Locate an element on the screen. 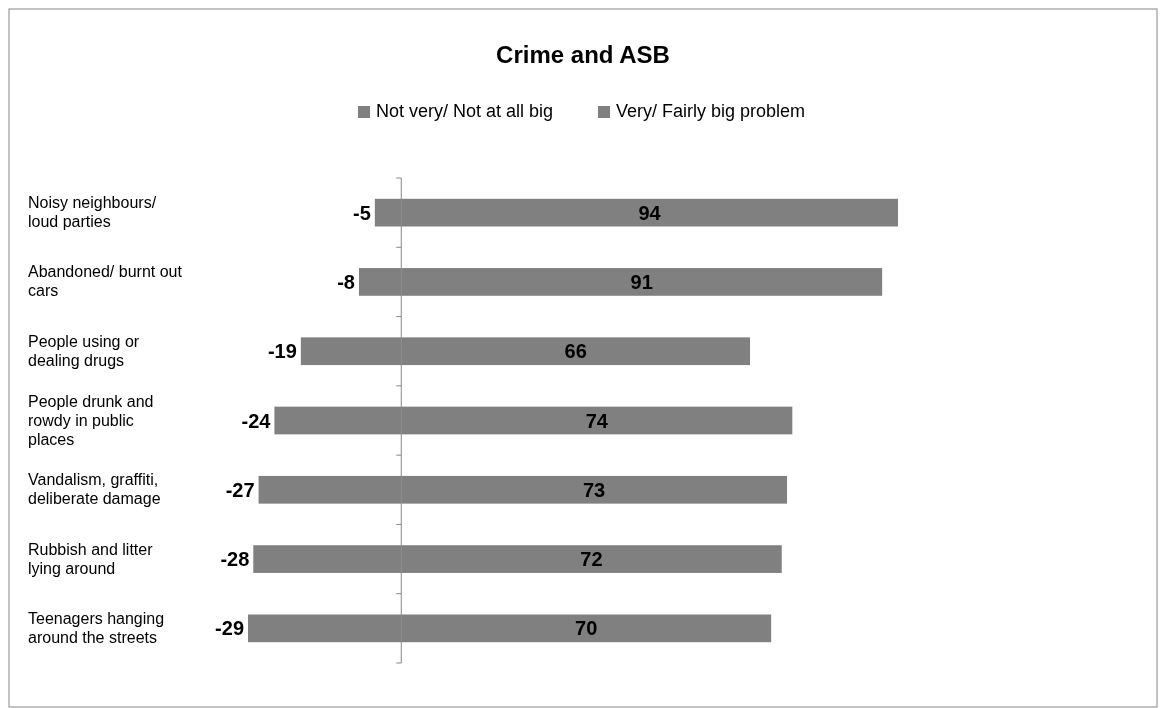  data-label: -24 is located at coordinates (256, 420).